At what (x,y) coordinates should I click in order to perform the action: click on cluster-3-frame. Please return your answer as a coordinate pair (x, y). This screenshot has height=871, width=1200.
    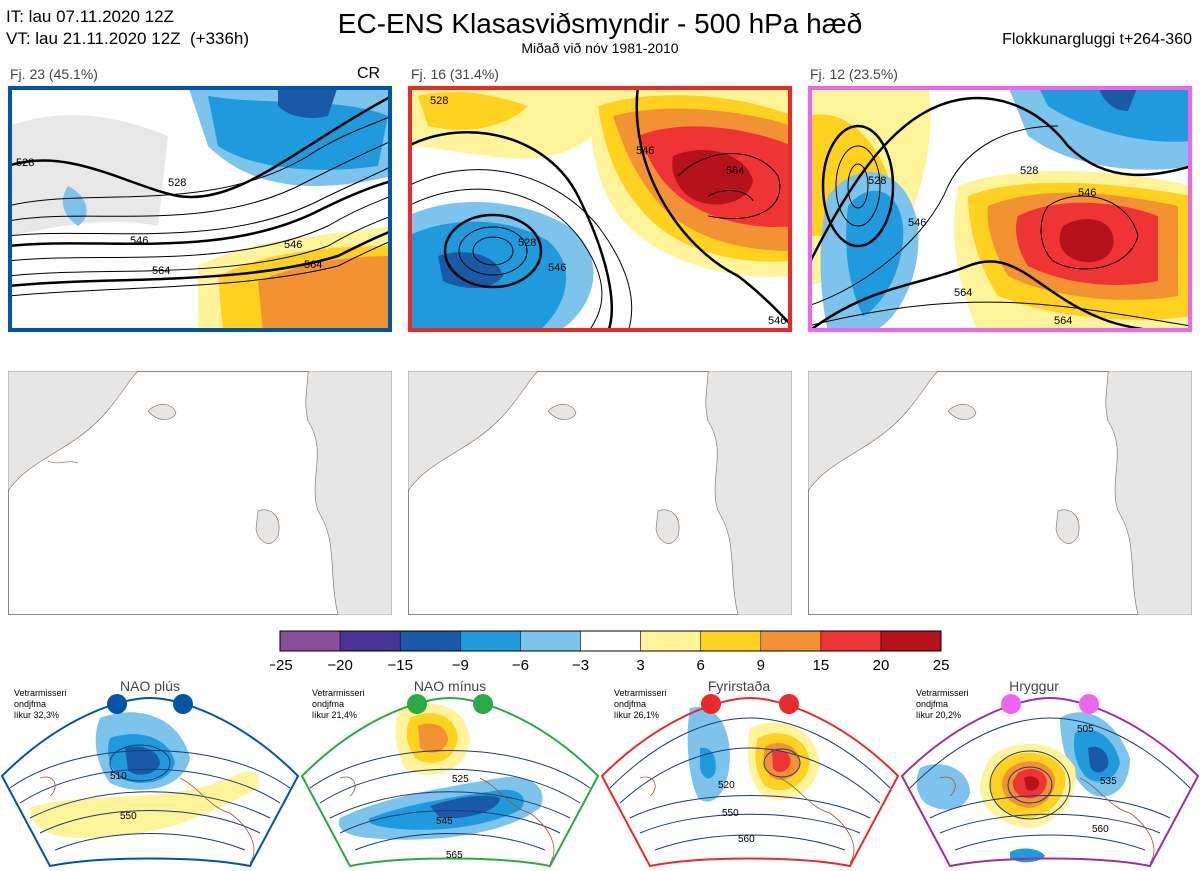
    Looking at the image, I should click on (1000, 209).